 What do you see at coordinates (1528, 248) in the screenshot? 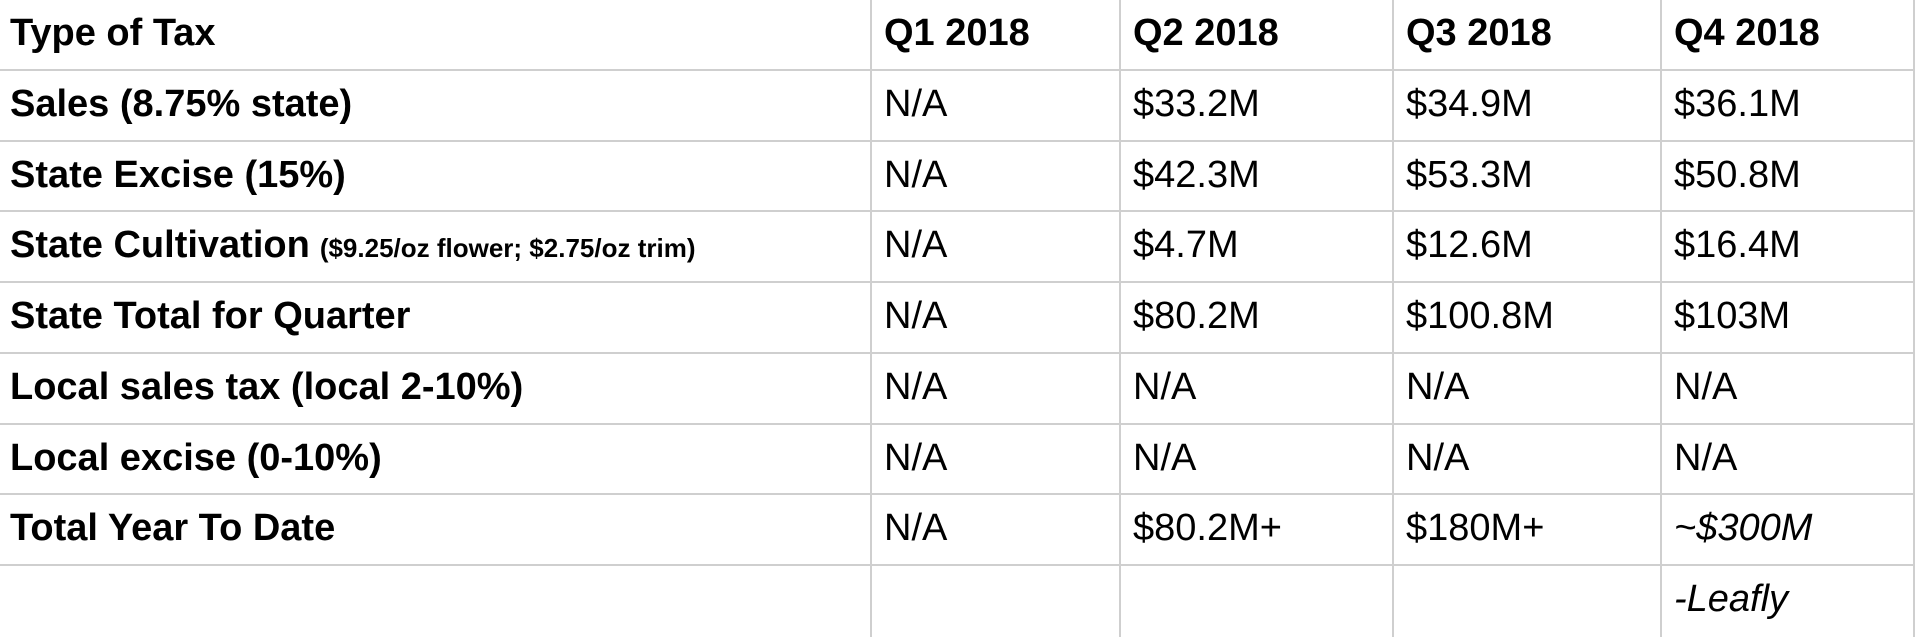
I see `cell-value: $12.6M` at bounding box center [1528, 248].